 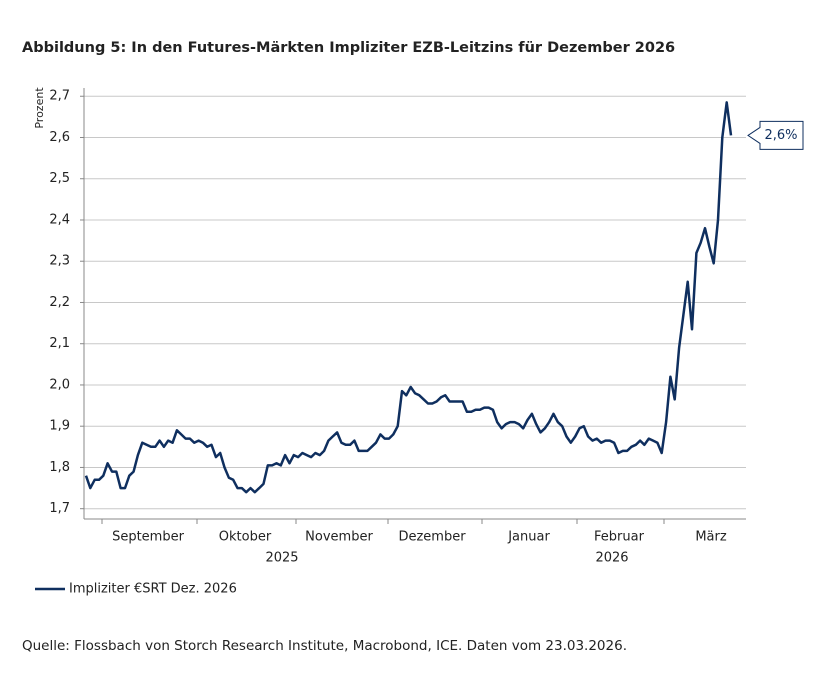 I want to click on year-label: 2025, so click(x=281, y=558).